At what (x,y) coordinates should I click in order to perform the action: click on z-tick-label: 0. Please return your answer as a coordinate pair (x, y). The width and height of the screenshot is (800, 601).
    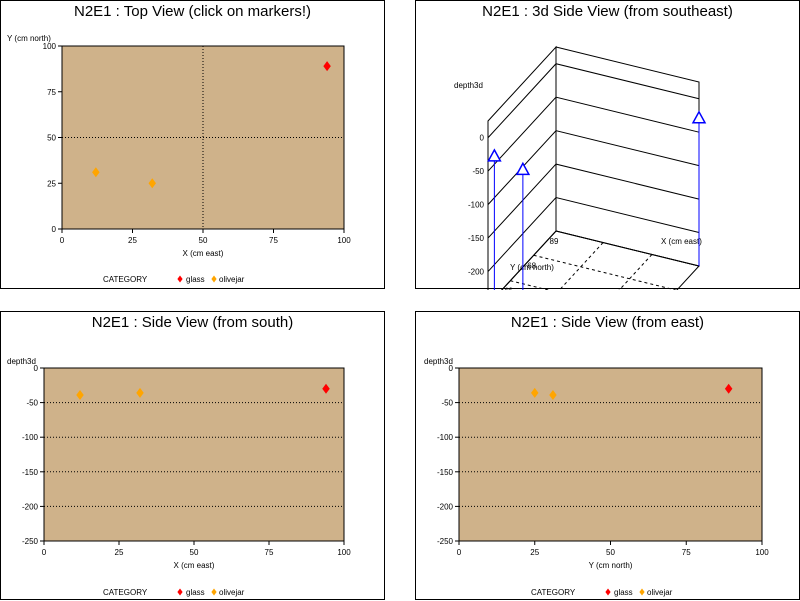
    Looking at the image, I should click on (482, 138).